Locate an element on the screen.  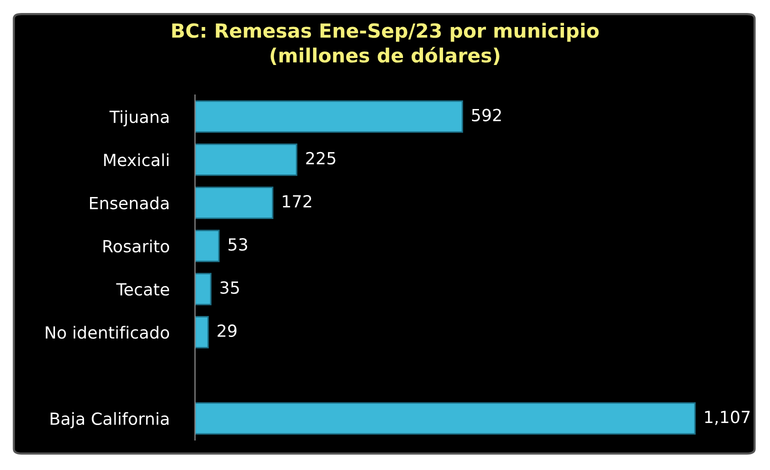
y-tick-label: Mexicali is located at coordinates (136, 159).